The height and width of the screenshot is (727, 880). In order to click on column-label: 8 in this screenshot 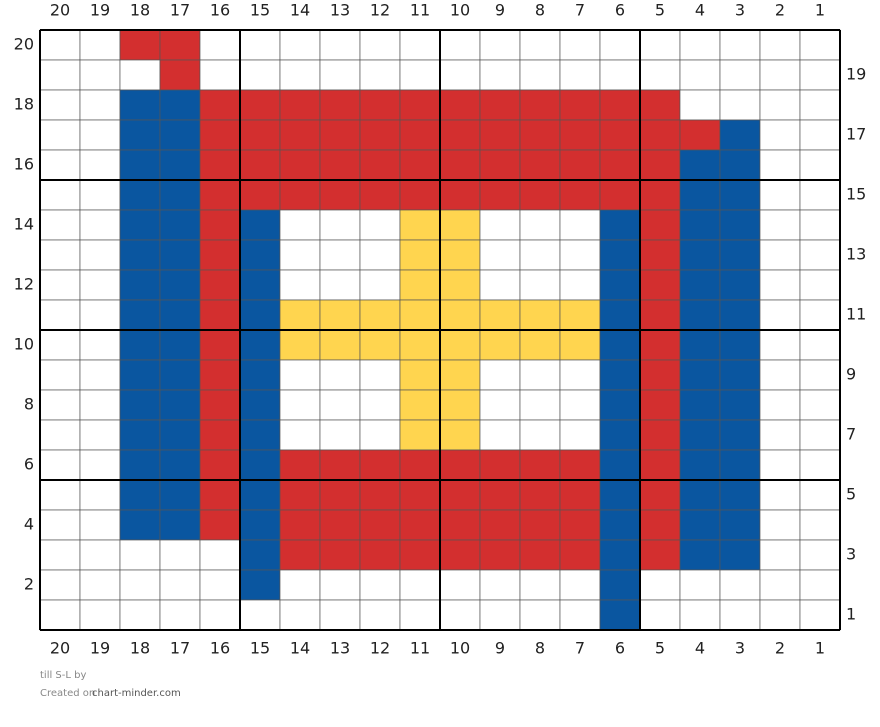, I will do `click(540, 648)`.